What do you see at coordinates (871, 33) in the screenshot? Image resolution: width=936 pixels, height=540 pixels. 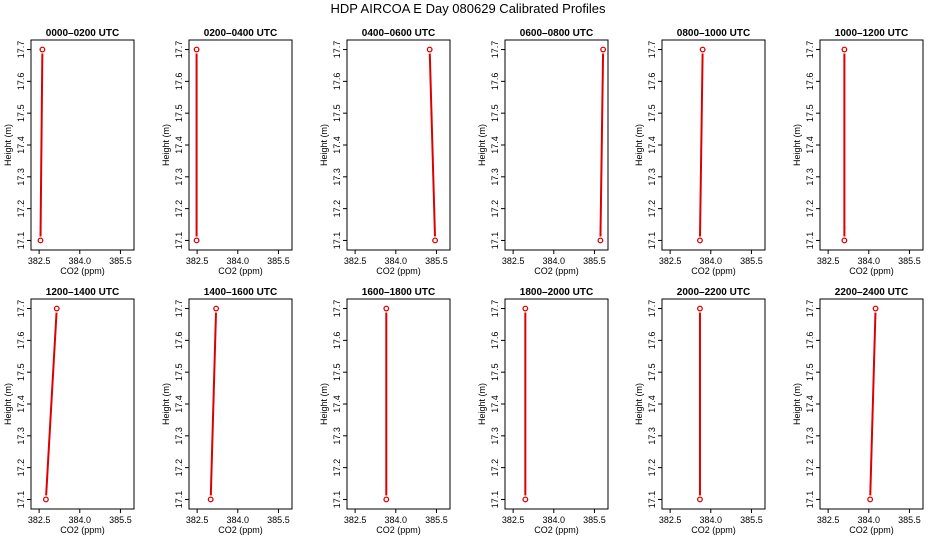 I see `panel-title: 1000–1200 UTC` at bounding box center [871, 33].